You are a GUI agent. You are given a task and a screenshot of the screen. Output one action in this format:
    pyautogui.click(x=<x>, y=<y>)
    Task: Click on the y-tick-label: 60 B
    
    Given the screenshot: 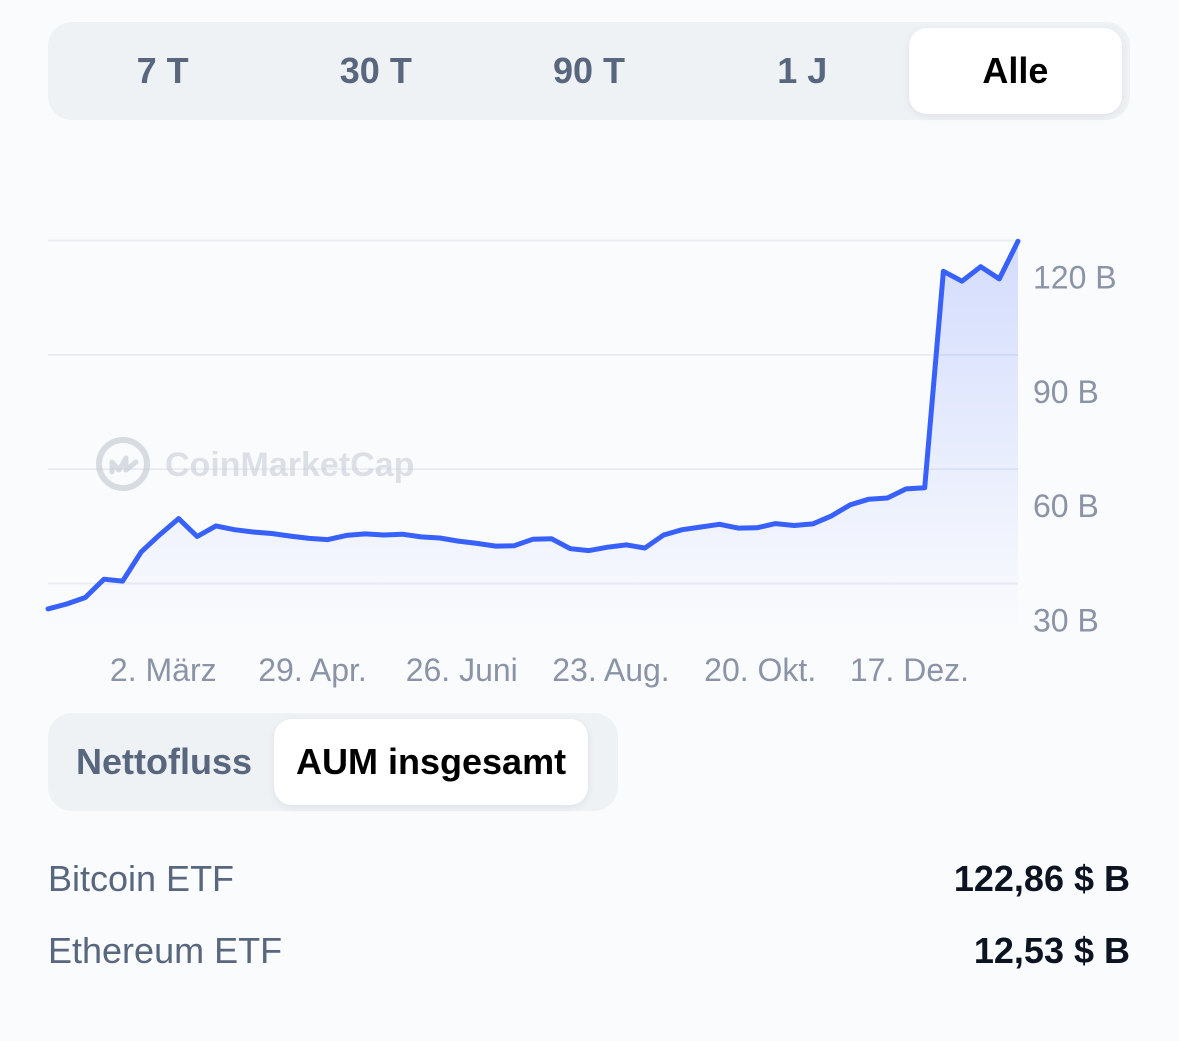 What is the action you would take?
    pyautogui.click(x=1066, y=506)
    